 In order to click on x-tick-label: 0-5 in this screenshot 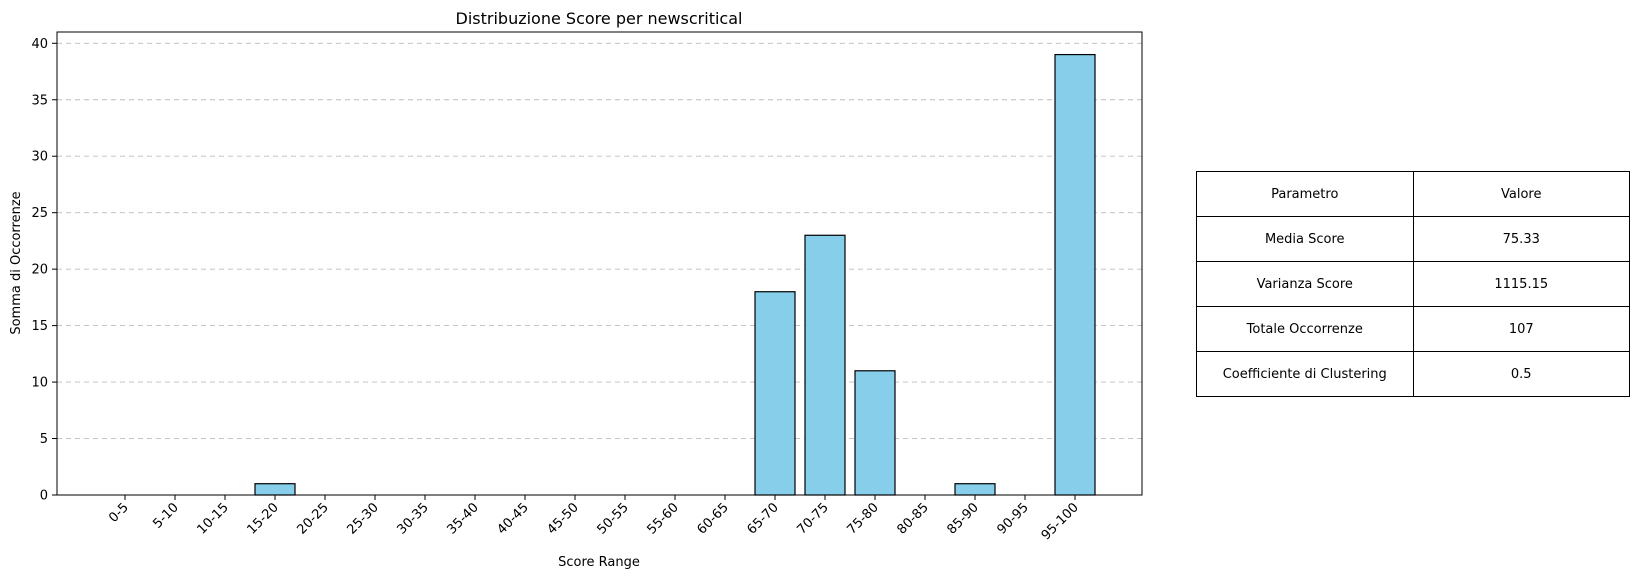, I will do `click(119, 513)`.